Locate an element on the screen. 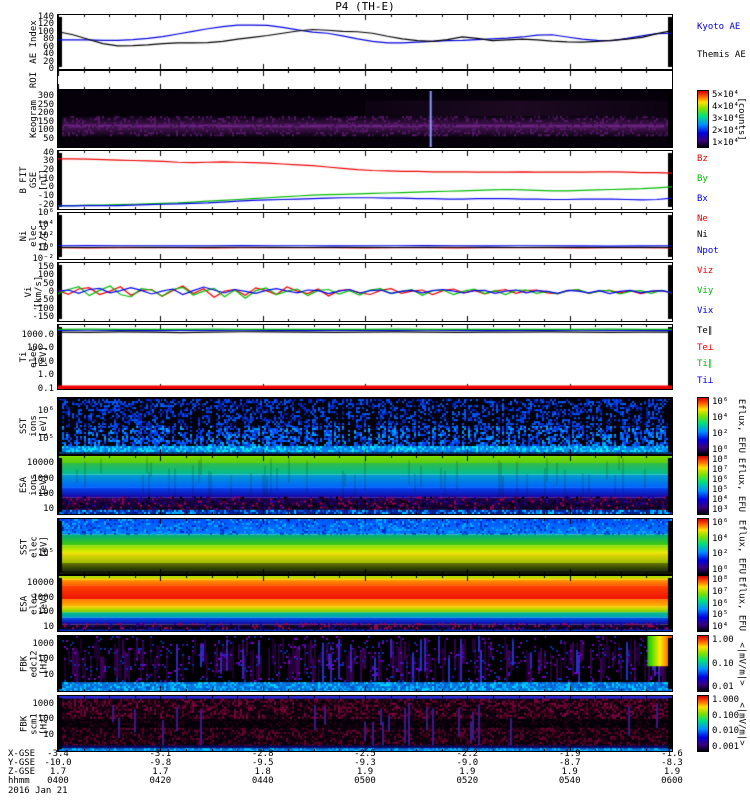 This screenshot has width=750, height=800. colorbar-tick-eesa: 10⁵ is located at coordinates (720, 615).